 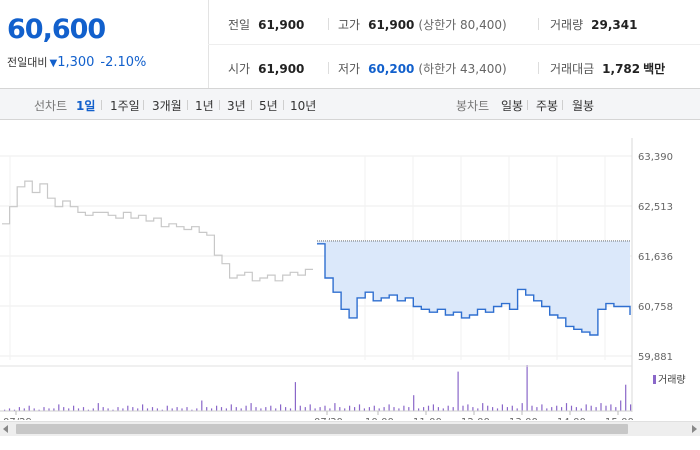 What do you see at coordinates (239, 69) in the screenshot?
I see `stat-label: 시가` at bounding box center [239, 69].